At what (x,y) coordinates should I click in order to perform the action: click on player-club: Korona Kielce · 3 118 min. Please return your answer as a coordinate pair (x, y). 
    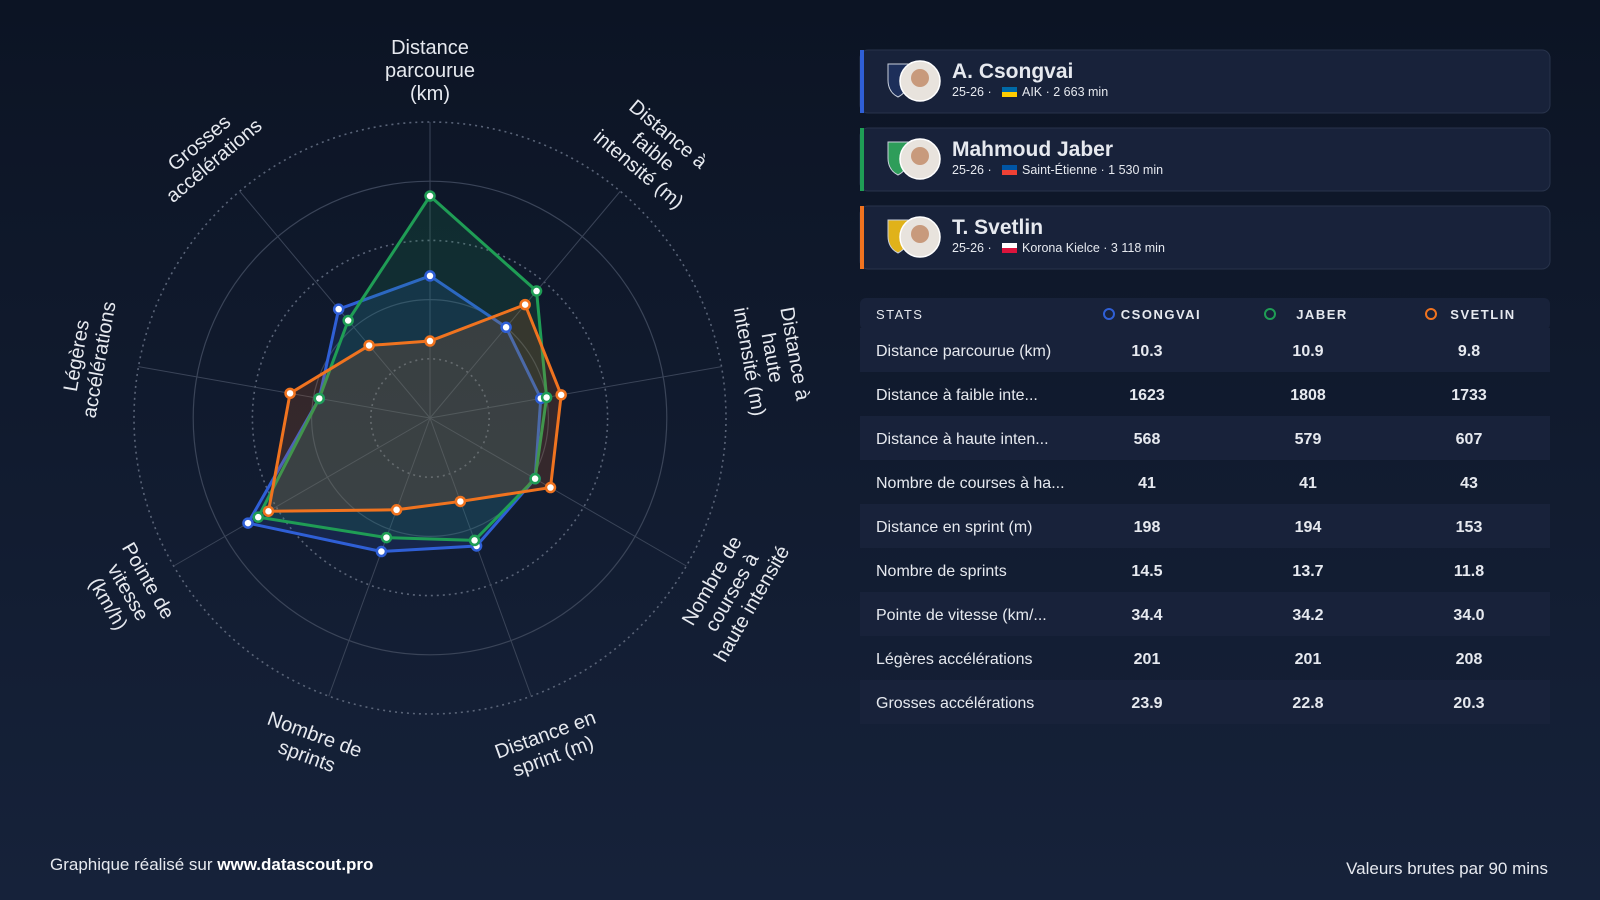
    Looking at the image, I should click on (1093, 248).